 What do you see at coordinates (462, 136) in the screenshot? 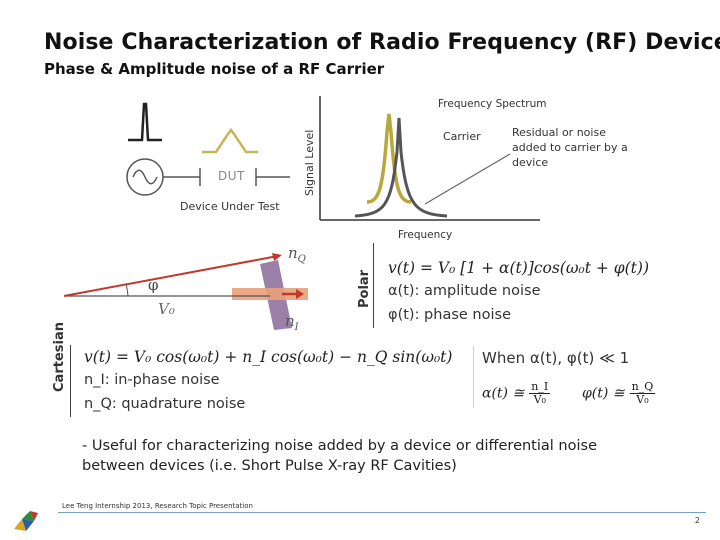
I see `carrier-label: Carrier` at bounding box center [462, 136].